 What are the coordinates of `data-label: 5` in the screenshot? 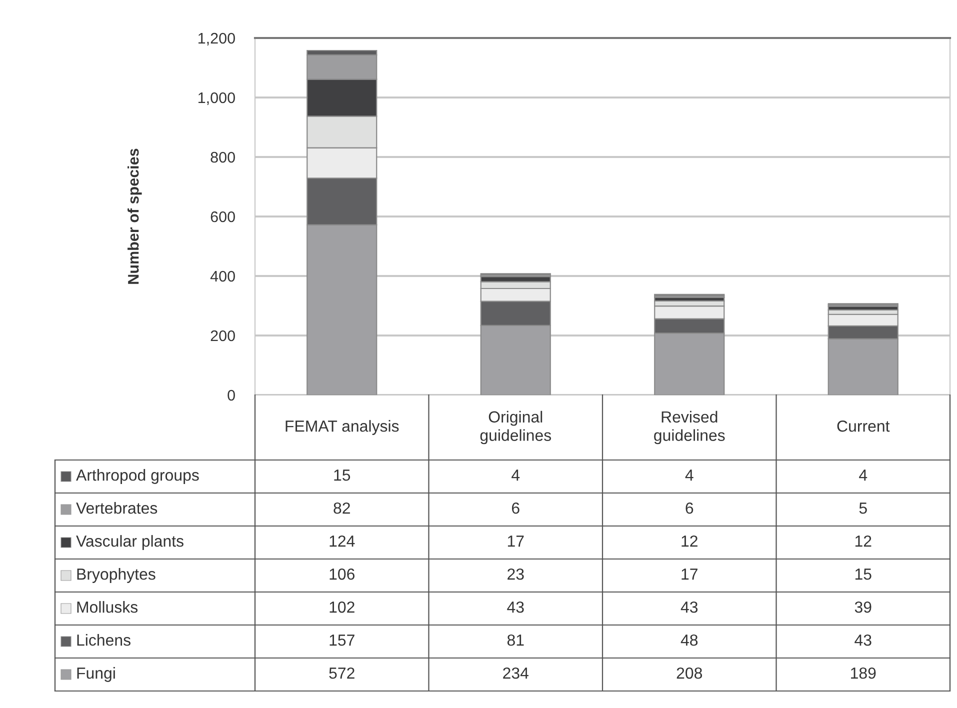 It's located at (863, 508).